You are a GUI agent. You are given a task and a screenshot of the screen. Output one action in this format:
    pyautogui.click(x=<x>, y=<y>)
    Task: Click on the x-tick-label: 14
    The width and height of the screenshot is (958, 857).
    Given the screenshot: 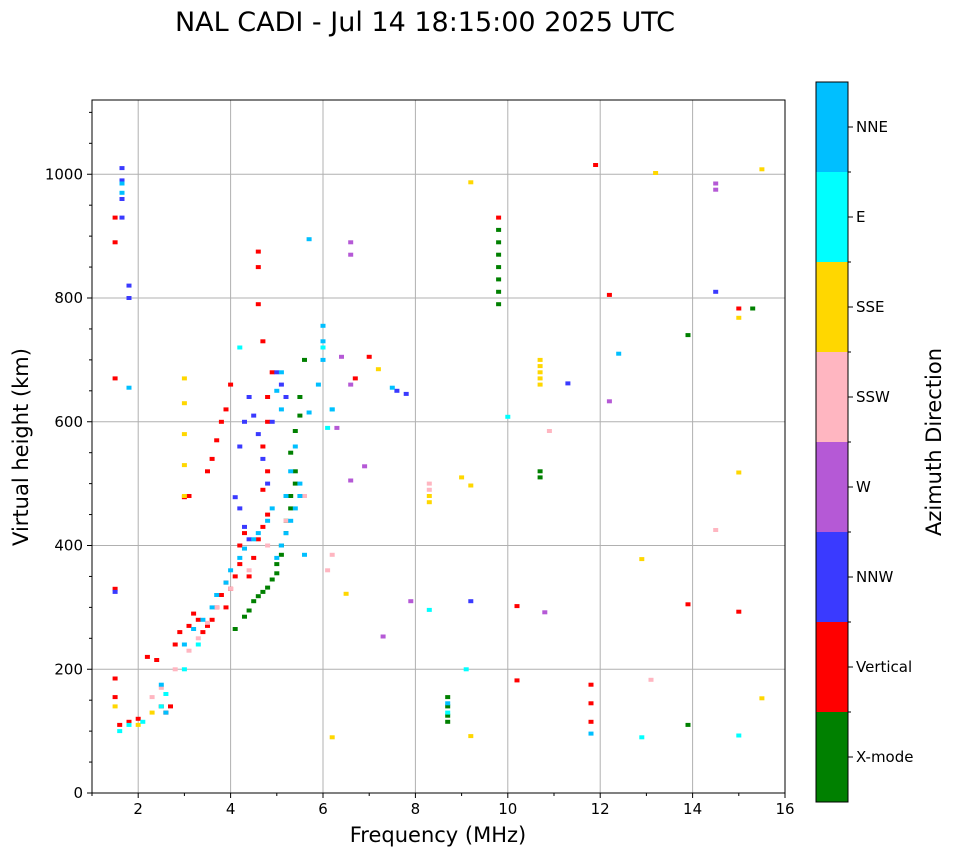 What is the action you would take?
    pyautogui.click(x=692, y=809)
    